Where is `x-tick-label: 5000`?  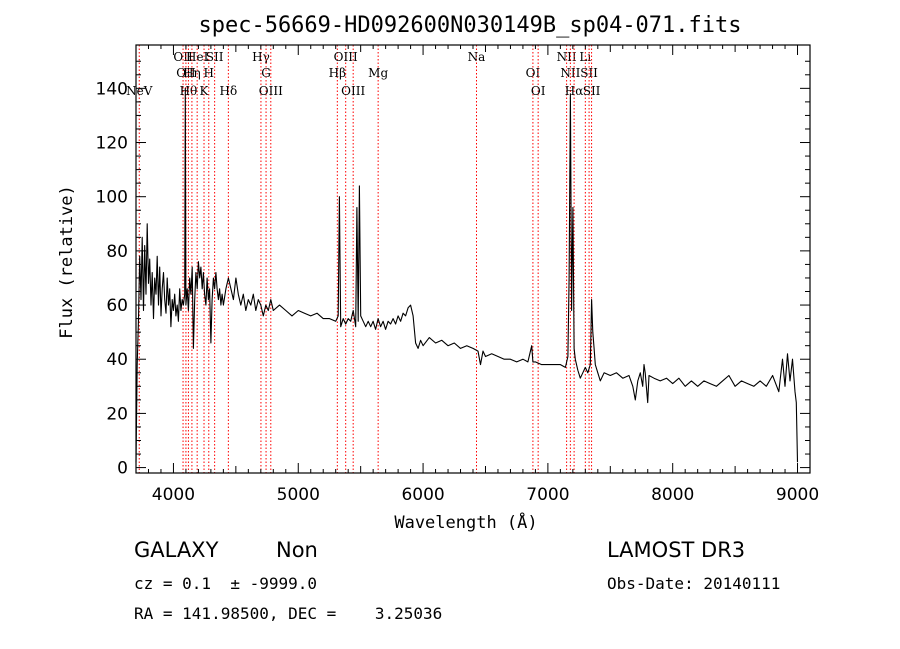 x-tick-label: 5000 is located at coordinates (298, 495).